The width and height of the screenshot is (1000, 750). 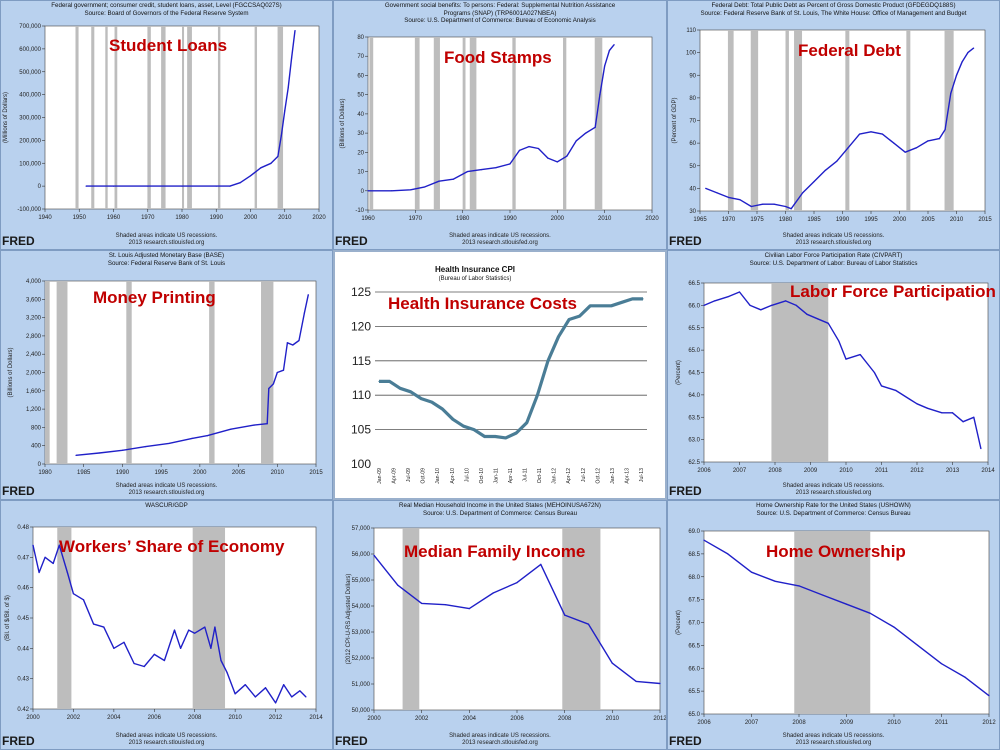 I want to click on y-tick-label: 2,000, so click(x=34, y=374).